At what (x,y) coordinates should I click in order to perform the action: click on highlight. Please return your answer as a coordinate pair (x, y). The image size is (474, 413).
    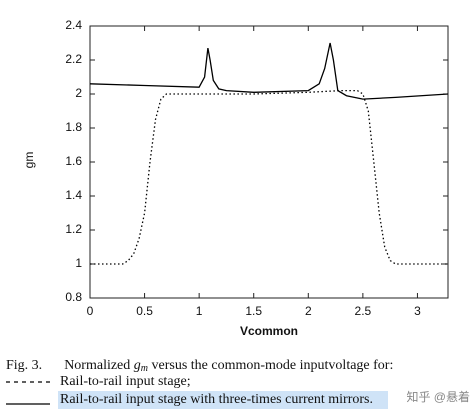
    Looking at the image, I should click on (223, 400).